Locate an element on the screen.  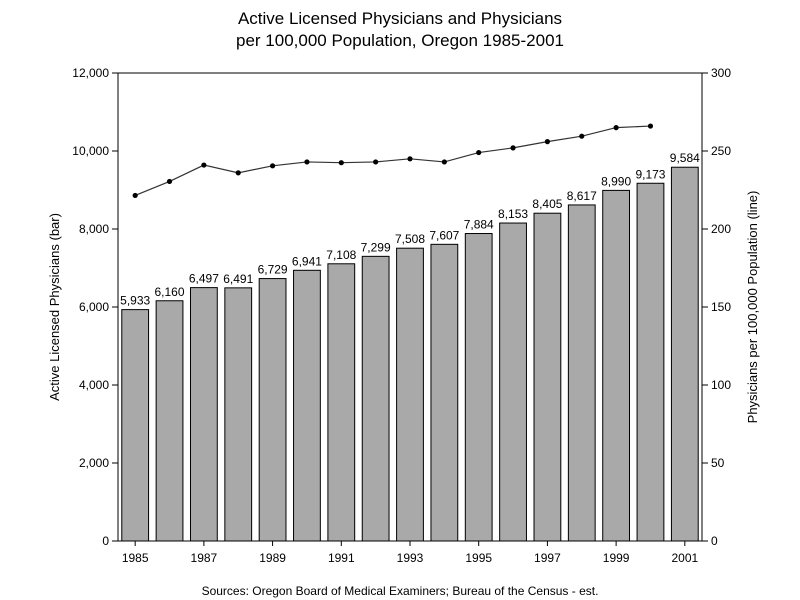
x-tick-label: 1991 is located at coordinates (341, 558).